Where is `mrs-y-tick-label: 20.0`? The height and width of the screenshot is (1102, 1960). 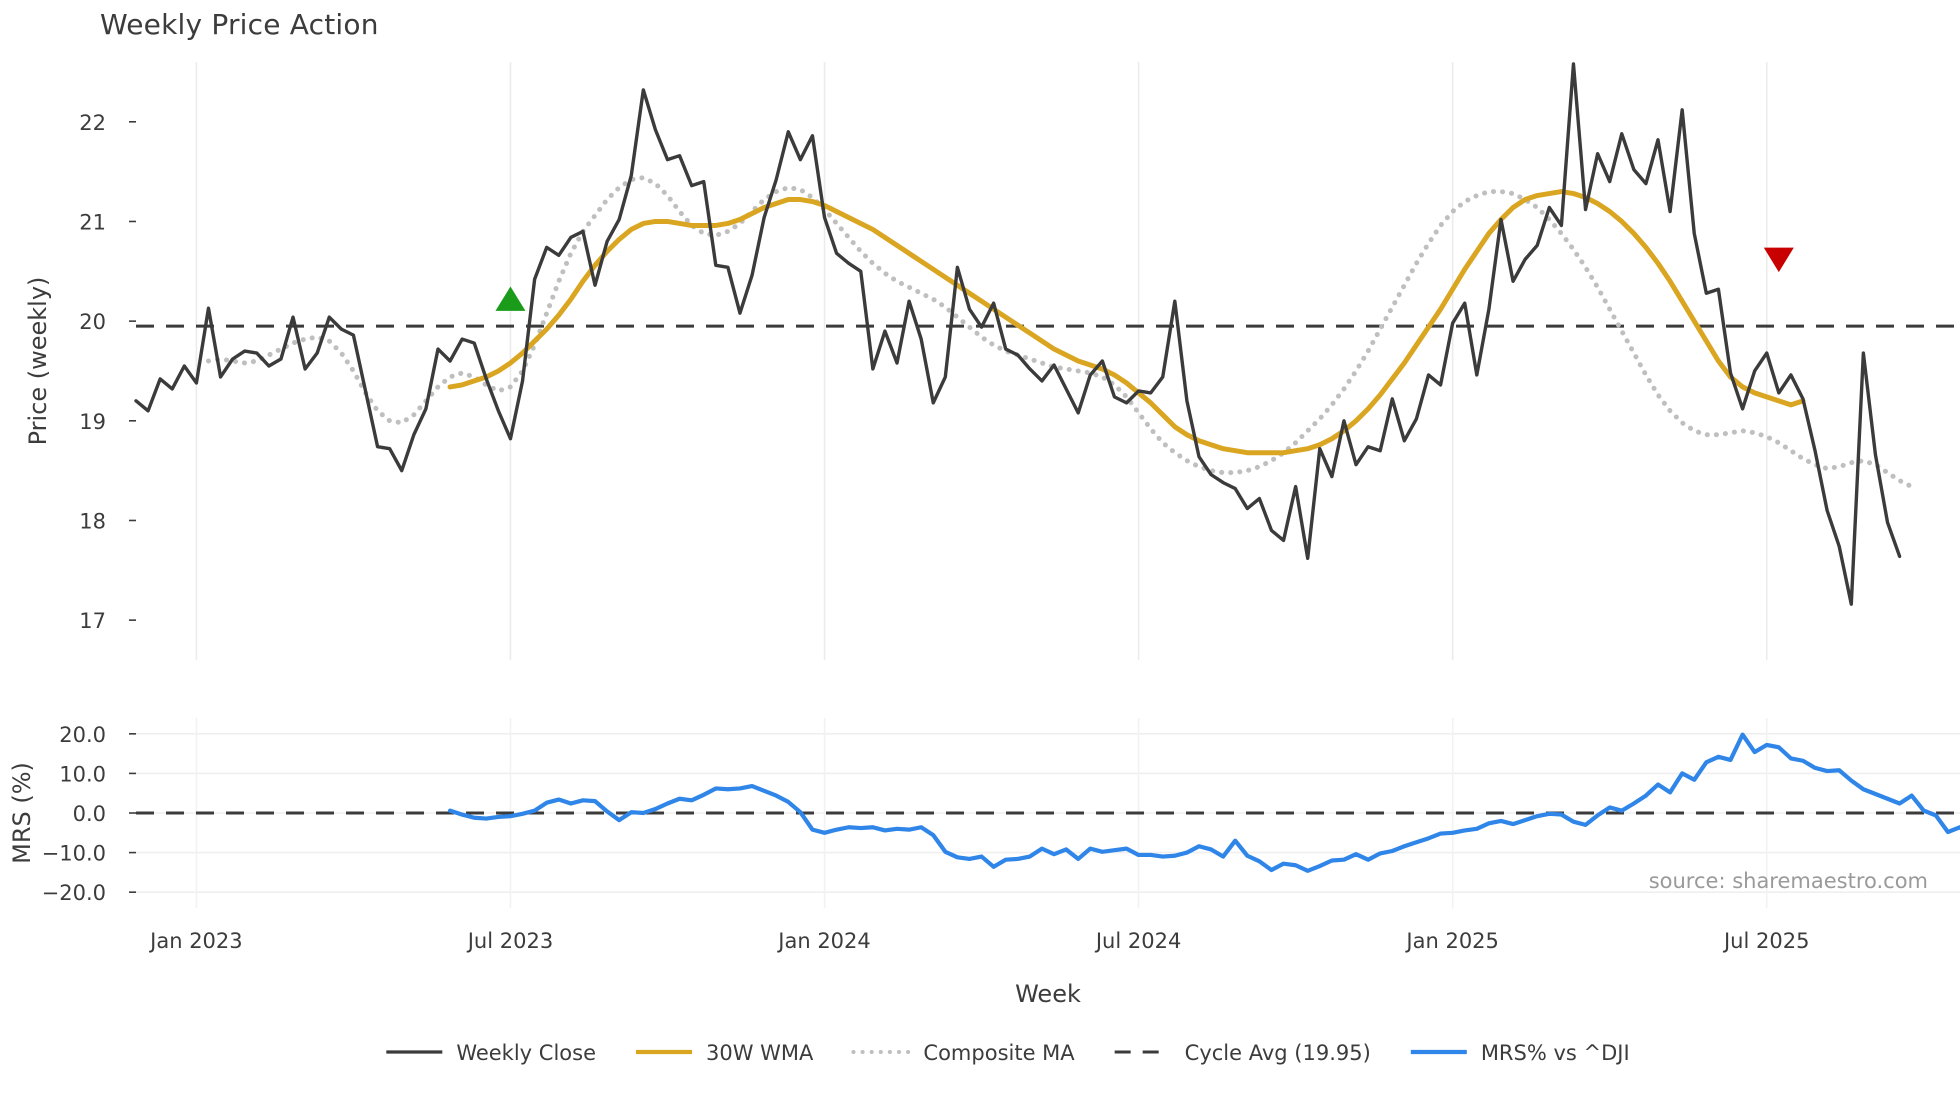 mrs-y-tick-label: 20.0 is located at coordinates (82, 735).